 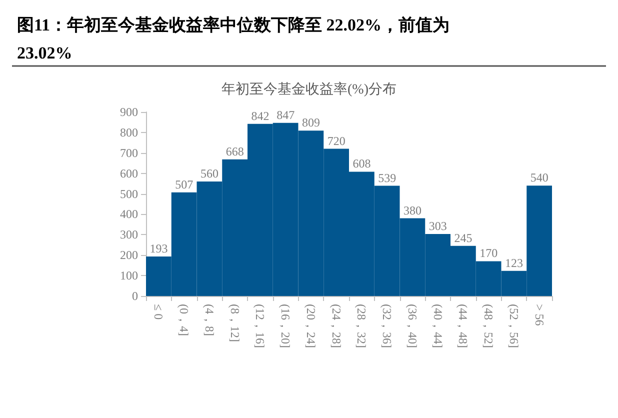 What do you see at coordinates (412, 210) in the screenshot?
I see `data-label: 380` at bounding box center [412, 210].